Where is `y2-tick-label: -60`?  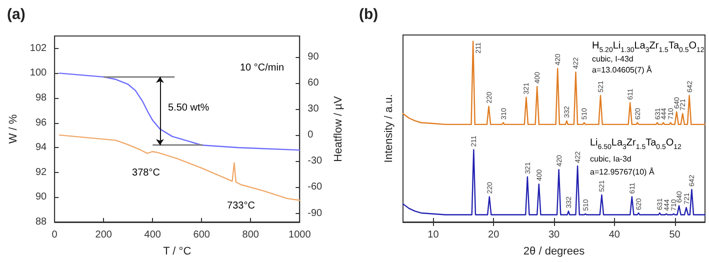
y2-tick-label: -60 is located at coordinates (315, 187).